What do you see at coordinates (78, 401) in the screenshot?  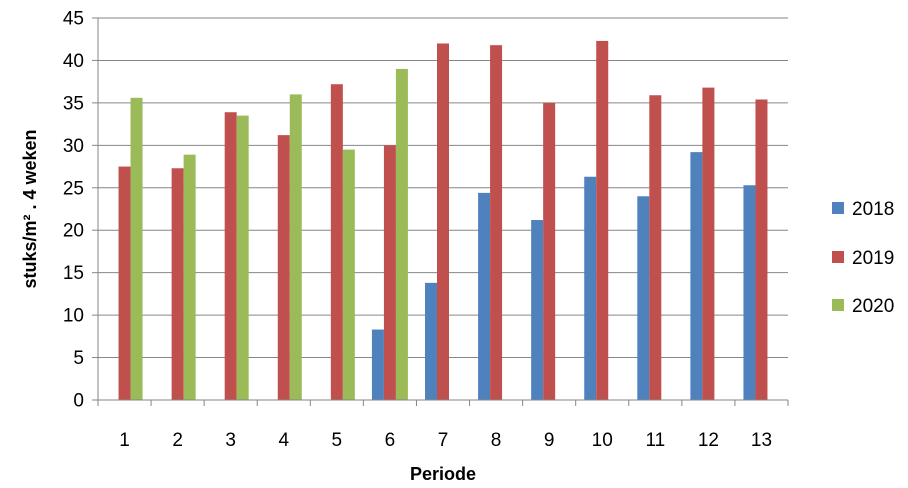 I see `y-tick-label: 0` at bounding box center [78, 401].